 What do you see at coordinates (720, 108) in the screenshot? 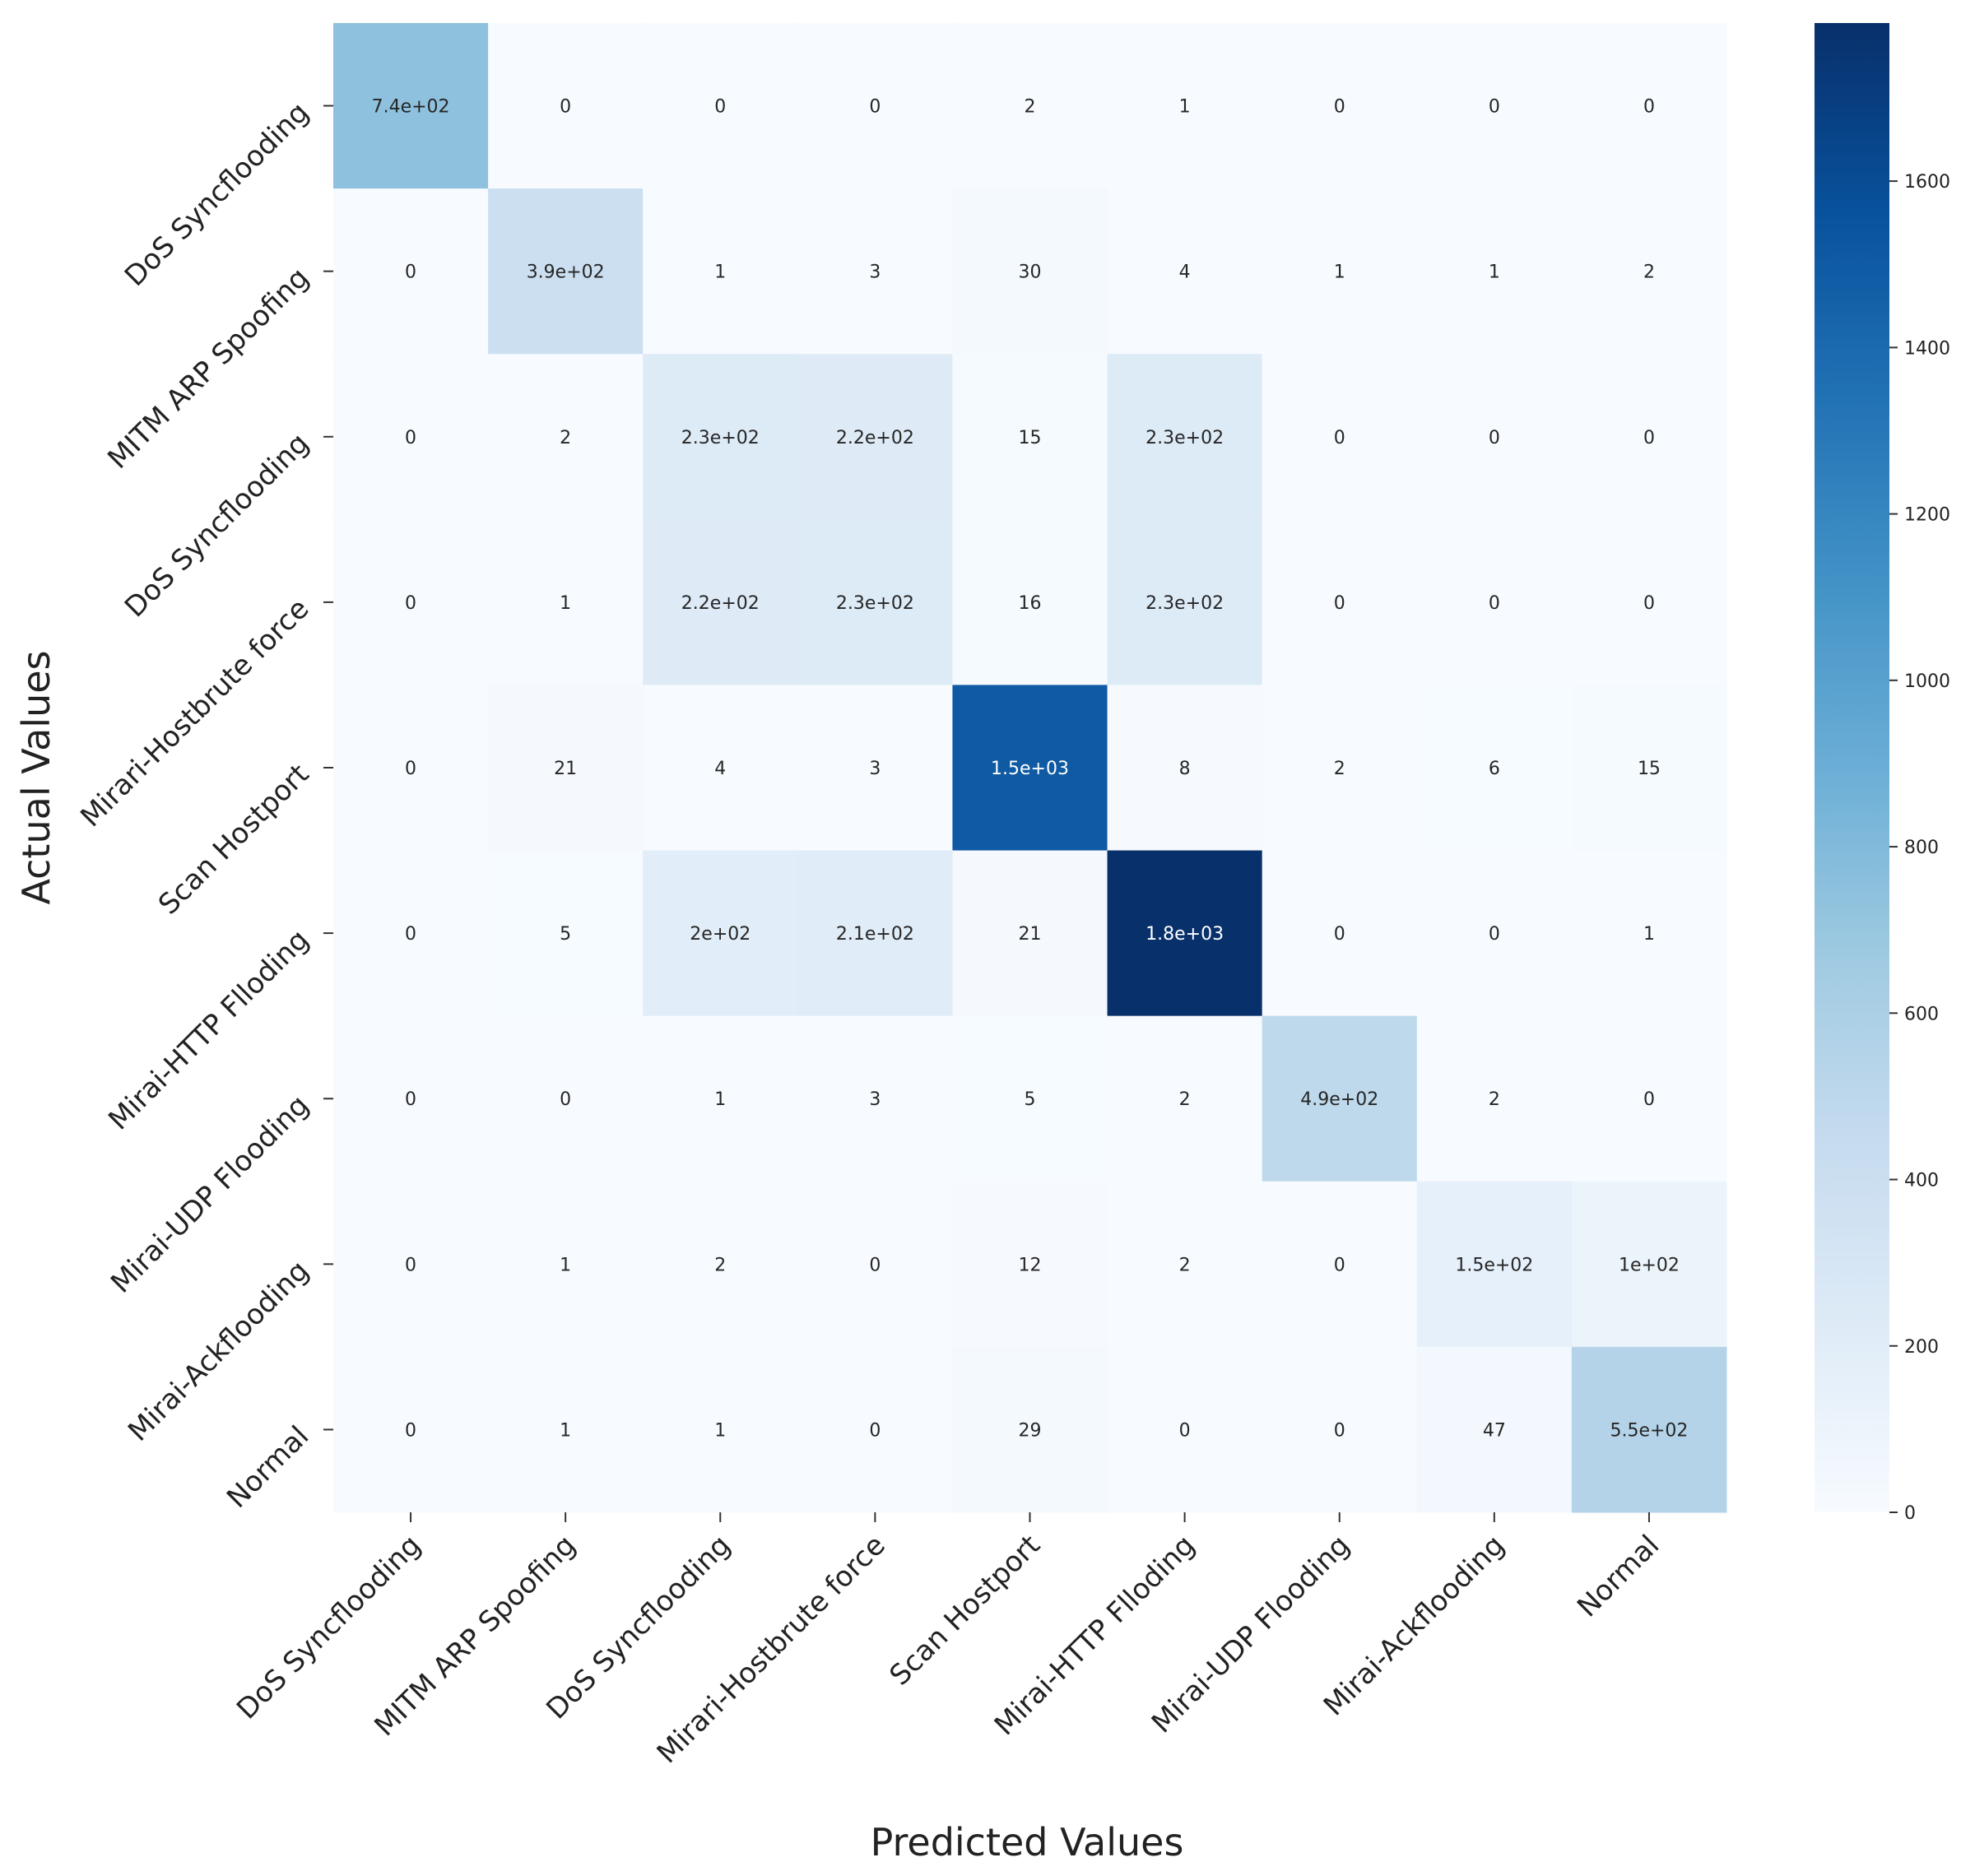
I see `cell-value-label-r0-c2: 0` at bounding box center [720, 108].